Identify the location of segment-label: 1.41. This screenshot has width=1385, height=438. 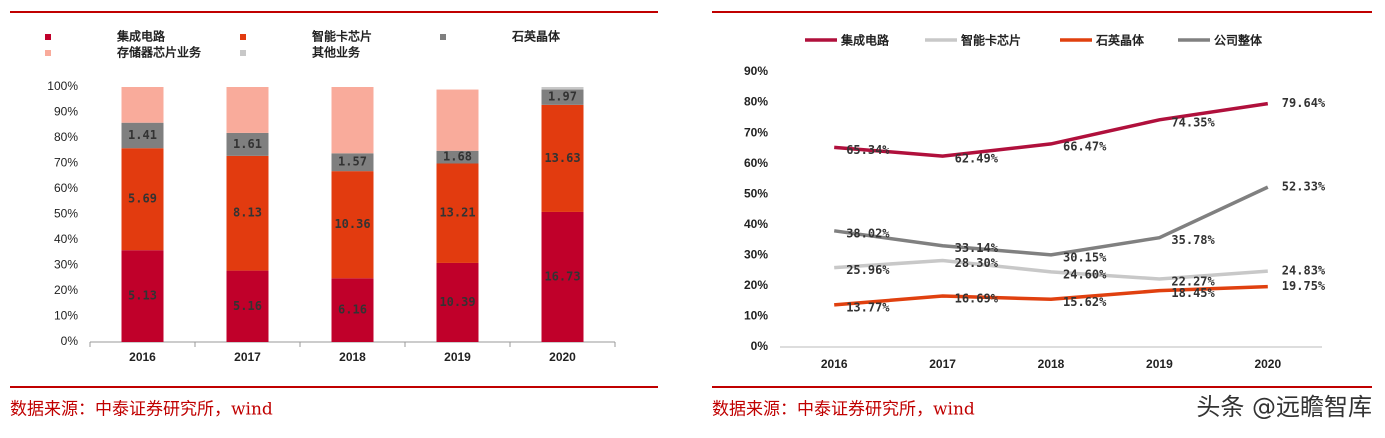
(142, 135).